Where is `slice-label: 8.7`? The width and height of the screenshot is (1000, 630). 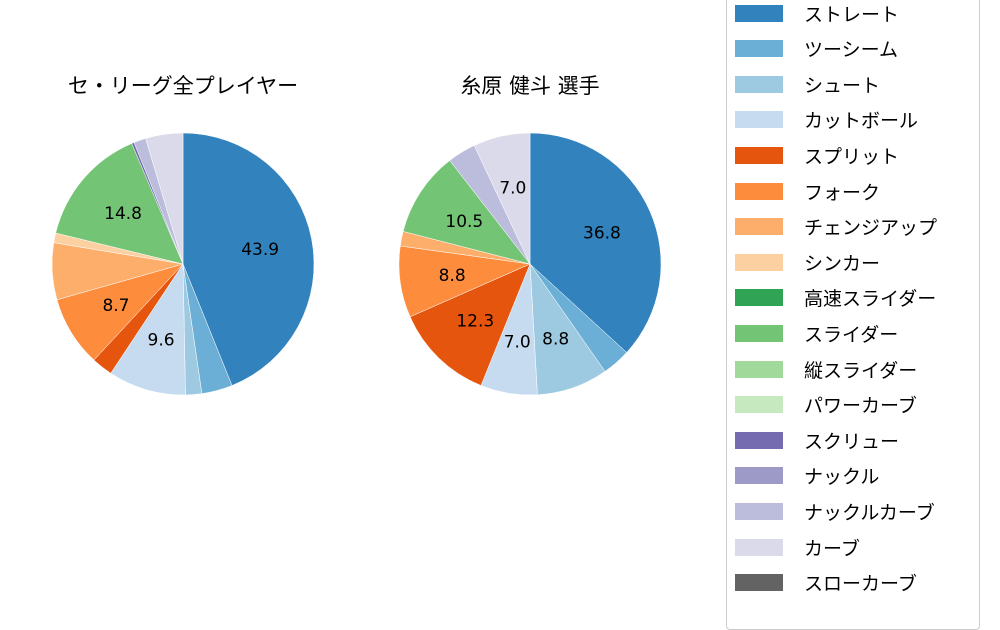
slice-label: 8.7 is located at coordinates (115, 306).